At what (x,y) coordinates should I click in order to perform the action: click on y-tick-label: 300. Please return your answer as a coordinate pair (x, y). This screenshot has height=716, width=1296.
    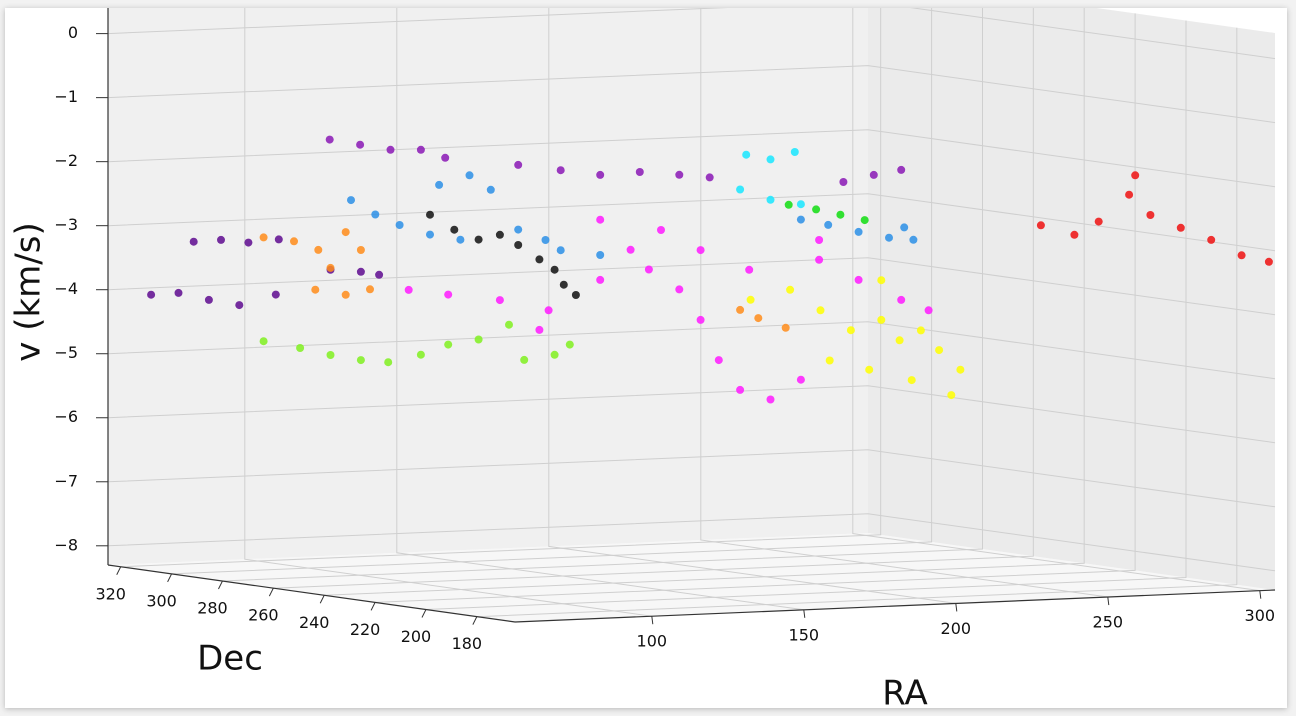
    Looking at the image, I should click on (161, 600).